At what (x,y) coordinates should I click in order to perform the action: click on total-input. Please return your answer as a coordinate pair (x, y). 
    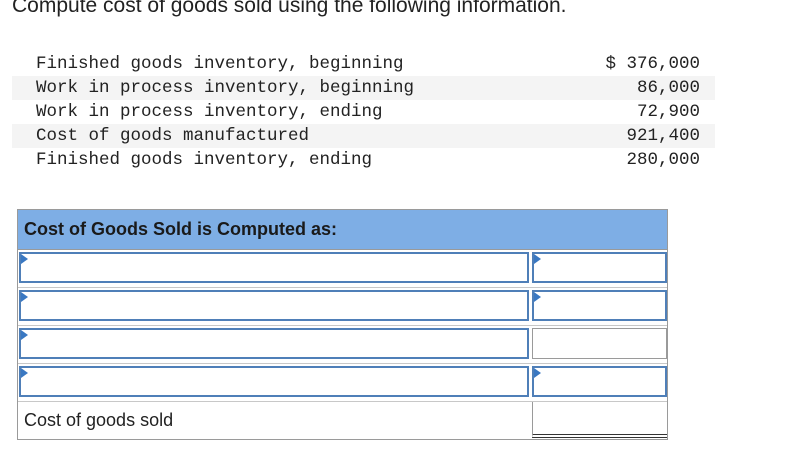
    Looking at the image, I should click on (599, 420).